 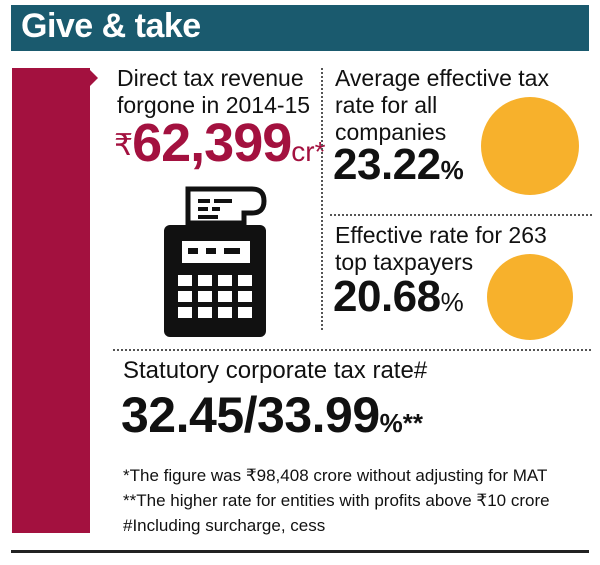 What do you see at coordinates (51, 300) in the screenshot?
I see `accent-bar` at bounding box center [51, 300].